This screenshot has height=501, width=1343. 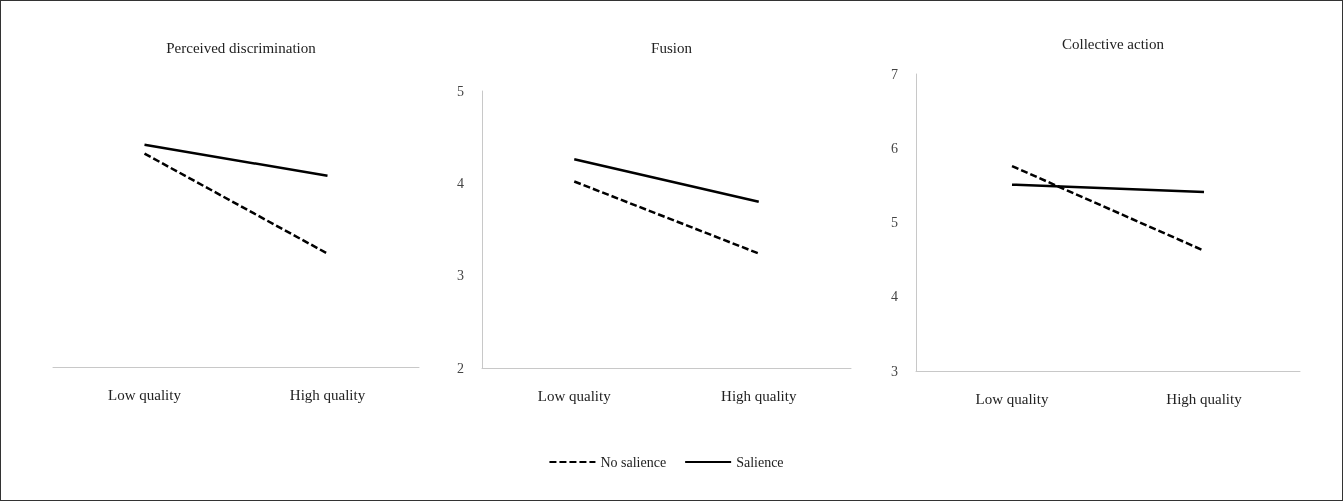 What do you see at coordinates (460, 368) in the screenshot?
I see `y-tick-label: 2` at bounding box center [460, 368].